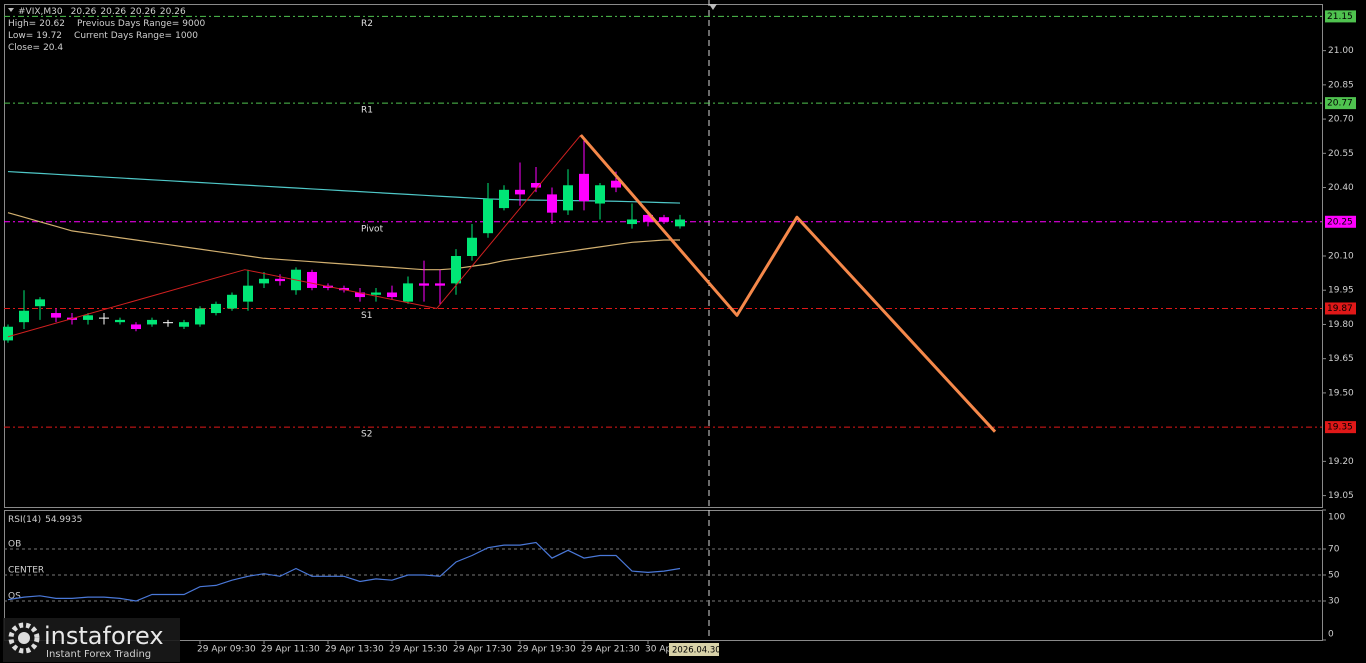 The image size is (1366, 663). What do you see at coordinates (1341, 325) in the screenshot?
I see `y-tick-label: 19.80` at bounding box center [1341, 325].